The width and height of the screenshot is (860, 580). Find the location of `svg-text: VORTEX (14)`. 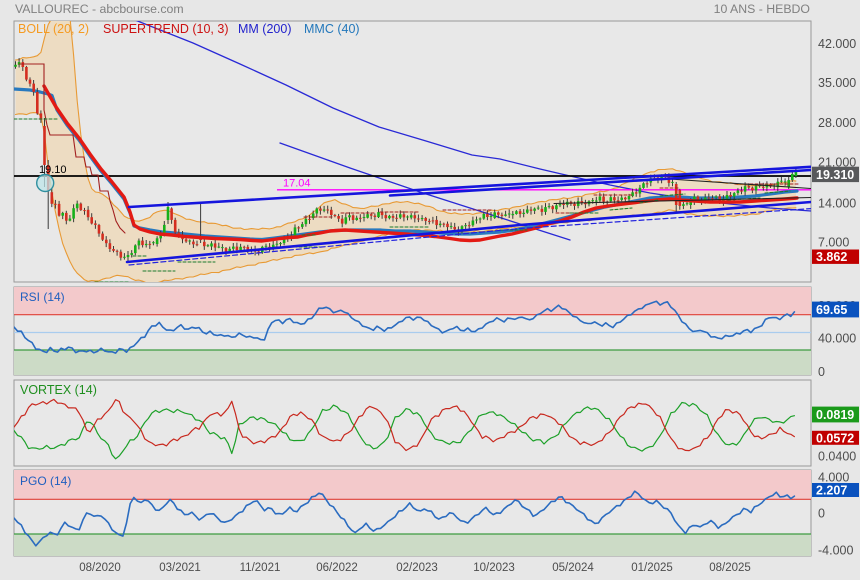

svg-text: VORTEX (14) is located at coordinates (58, 390).